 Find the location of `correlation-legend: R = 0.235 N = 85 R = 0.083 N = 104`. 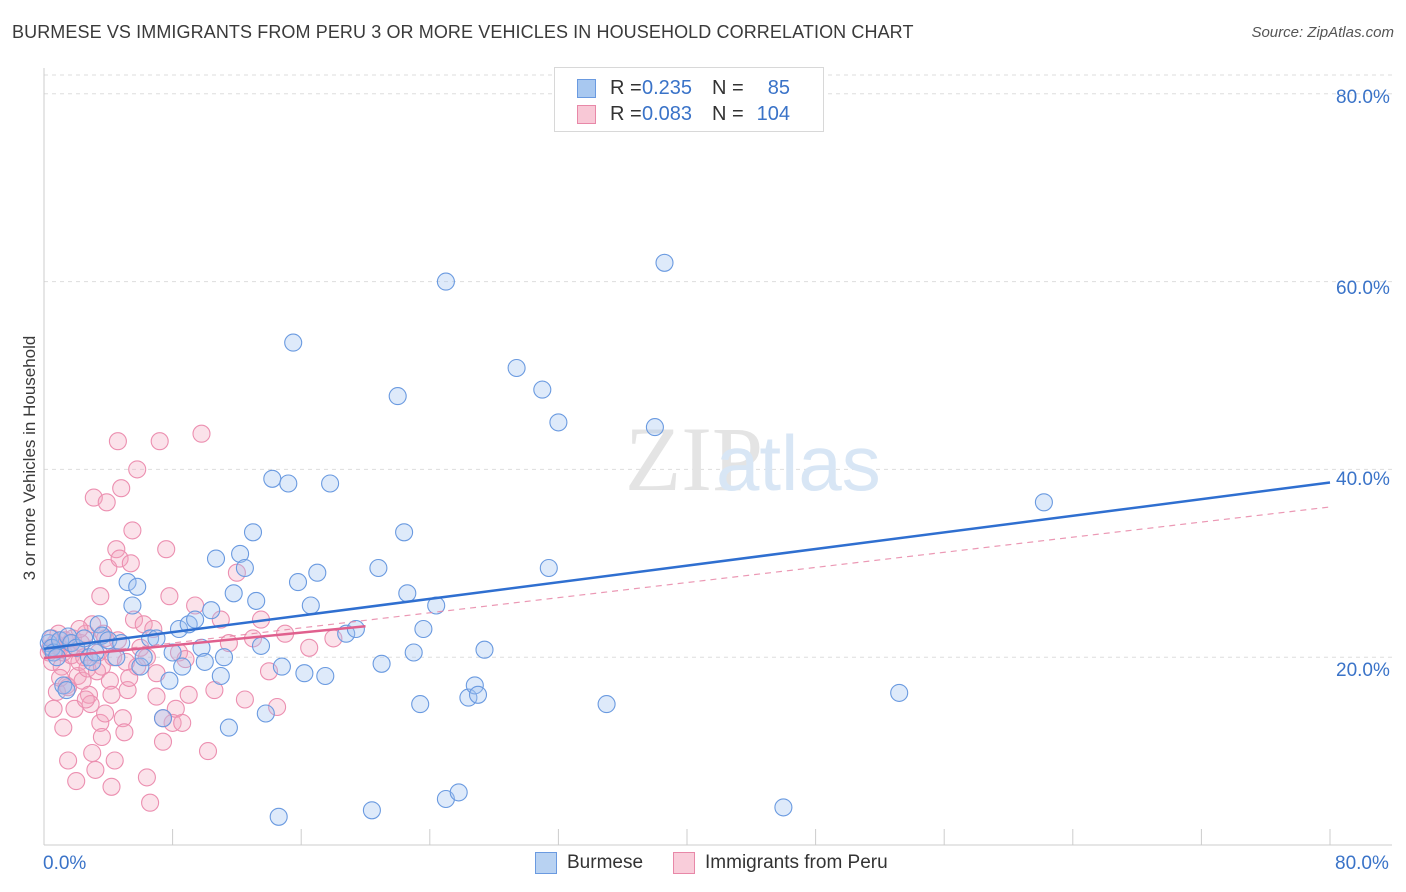

correlation-legend: R = 0.235 N = 85 R = 0.083 N = 104 is located at coordinates (689, 99).